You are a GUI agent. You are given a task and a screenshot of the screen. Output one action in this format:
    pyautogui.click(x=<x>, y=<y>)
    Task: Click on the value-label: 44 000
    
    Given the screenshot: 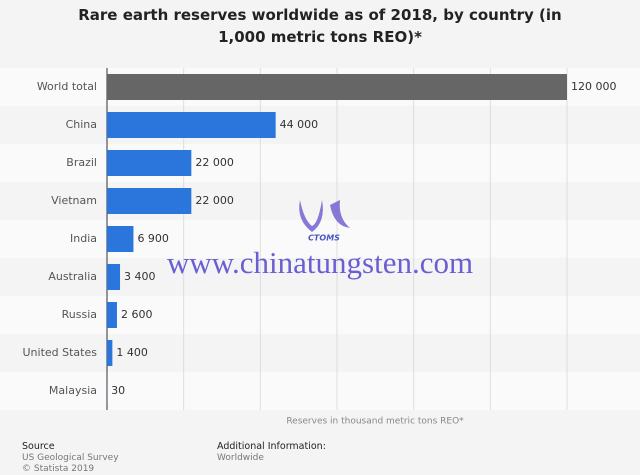 What is the action you would take?
    pyautogui.click(x=299, y=124)
    